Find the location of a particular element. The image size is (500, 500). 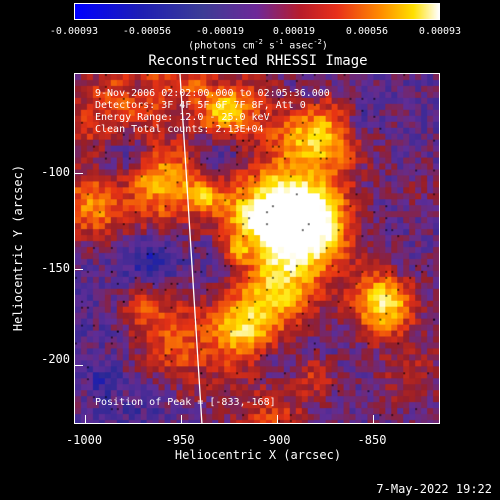

plot-title: Reconstructed RHESSI Image is located at coordinates (258, 61).